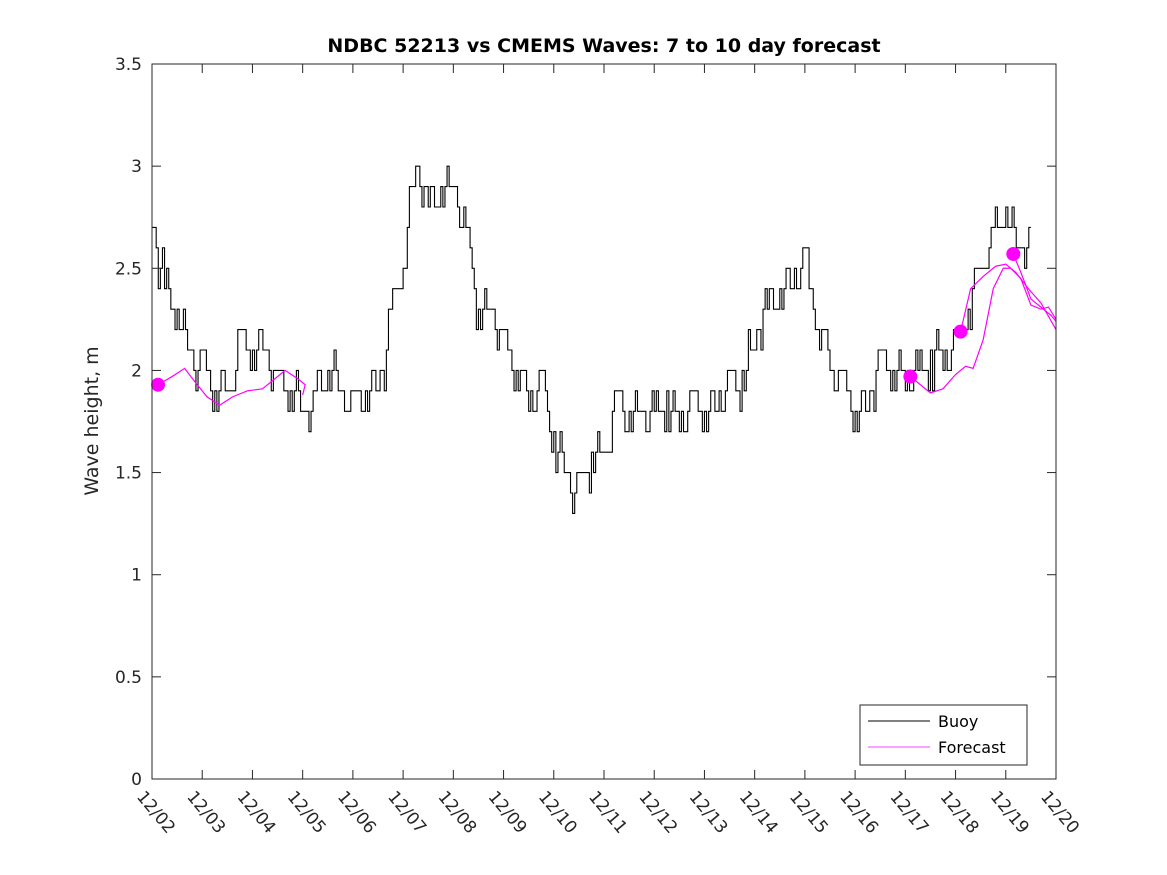 Image resolution: width=1167 pixels, height=875 pixels. Describe the element at coordinates (507, 812) in the screenshot. I see `x-tick-label: 12/09` at that location.